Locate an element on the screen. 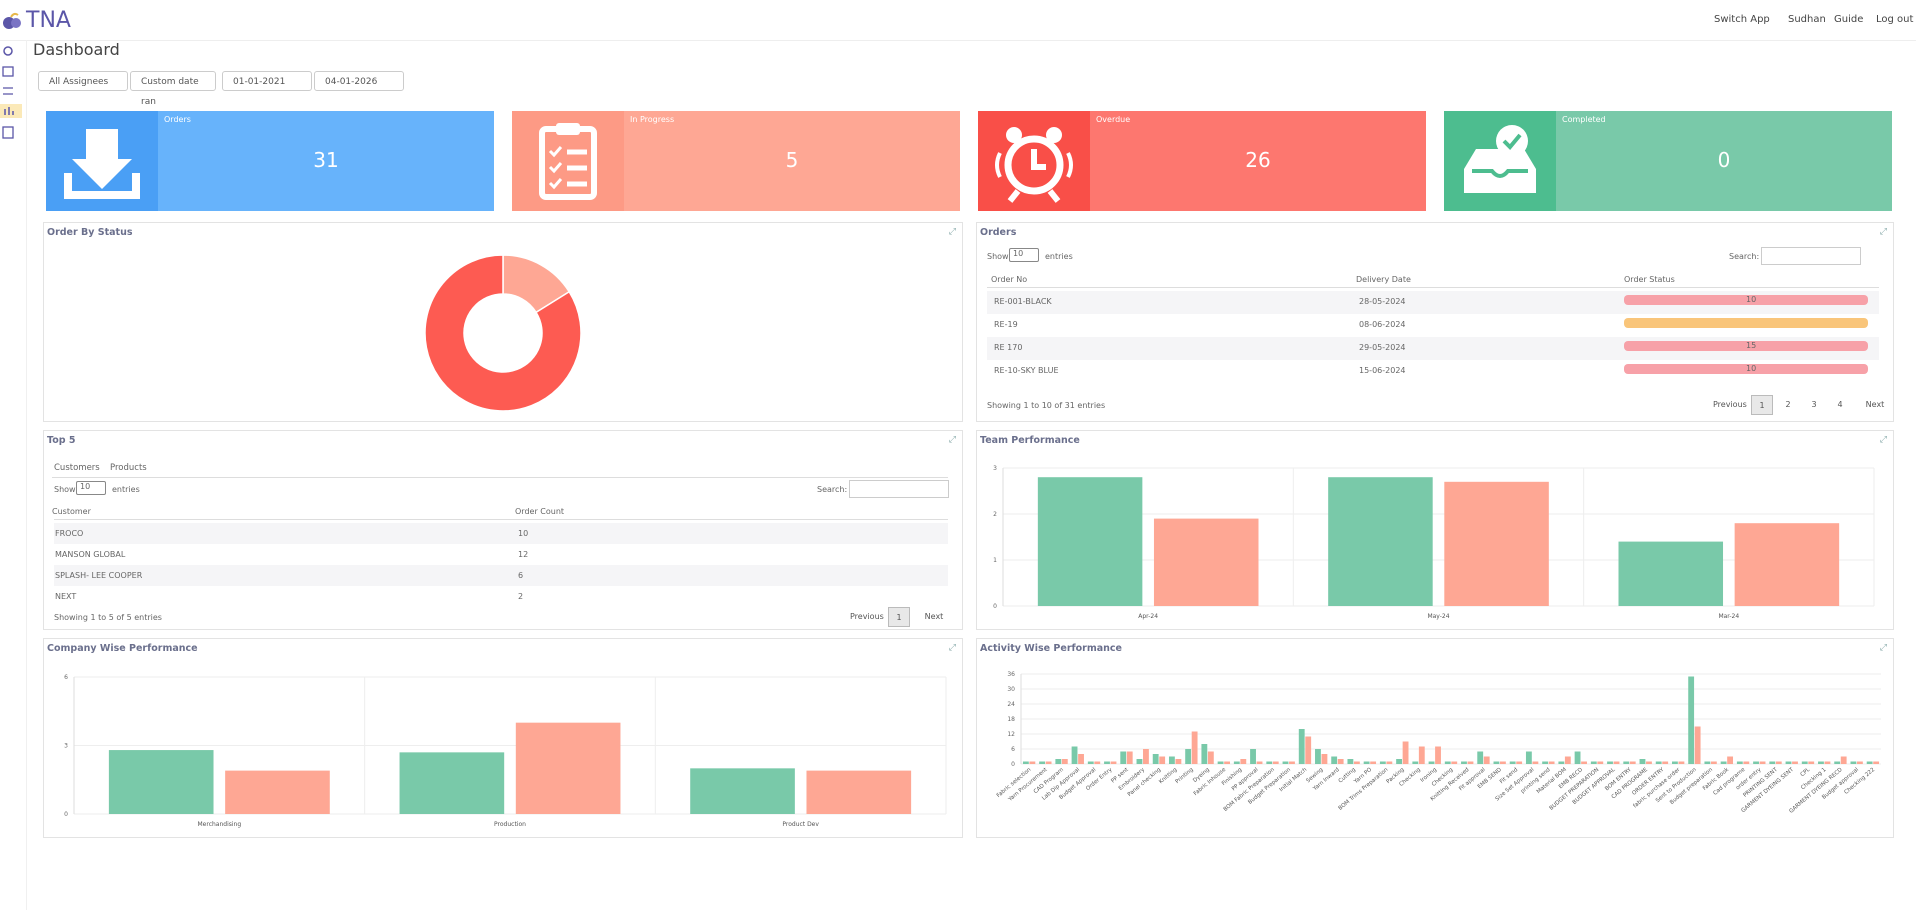 The height and width of the screenshot is (910, 1916). date-from: 01-01-2021 is located at coordinates (267, 81).